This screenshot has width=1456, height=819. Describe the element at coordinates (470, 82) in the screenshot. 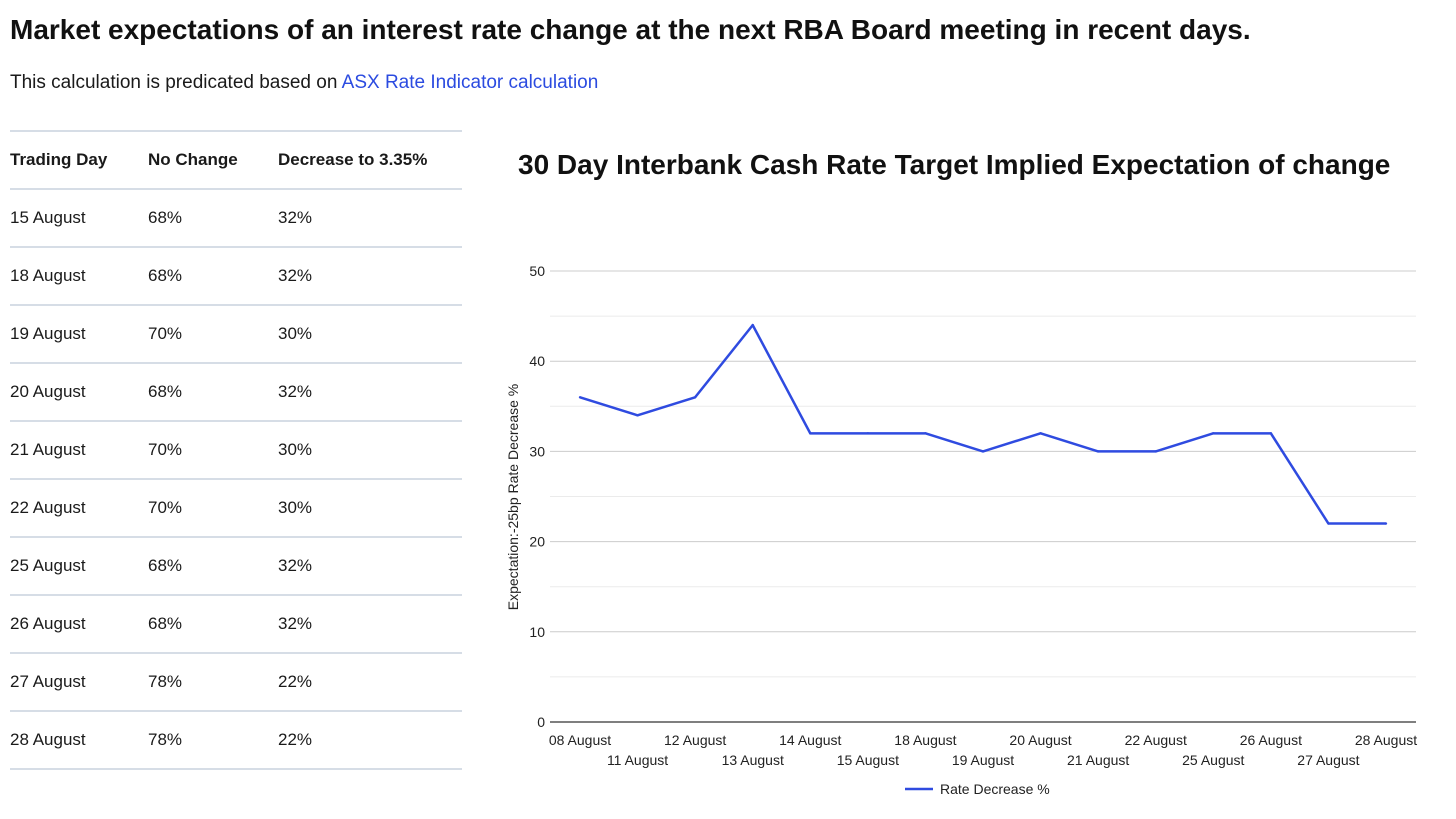

I see `asx-rate-indicator-link: ASX Rate Indicator calculation` at that location.